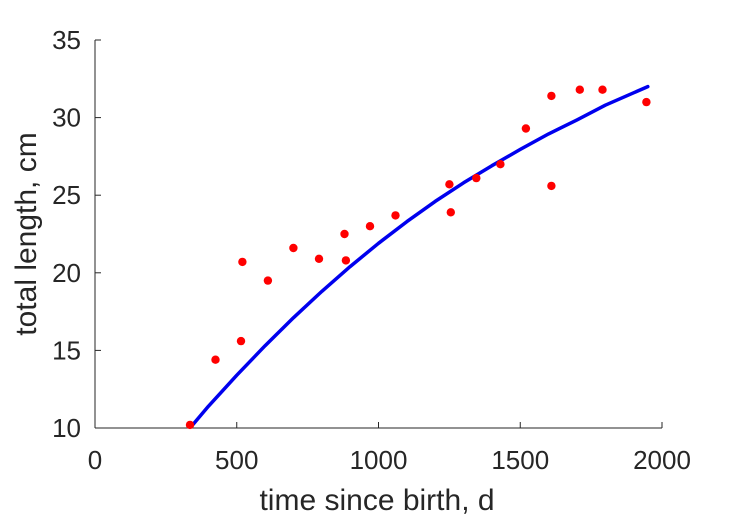 The height and width of the screenshot is (521, 729). What do you see at coordinates (379, 460) in the screenshot?
I see `x-tick-label: 1000` at bounding box center [379, 460].